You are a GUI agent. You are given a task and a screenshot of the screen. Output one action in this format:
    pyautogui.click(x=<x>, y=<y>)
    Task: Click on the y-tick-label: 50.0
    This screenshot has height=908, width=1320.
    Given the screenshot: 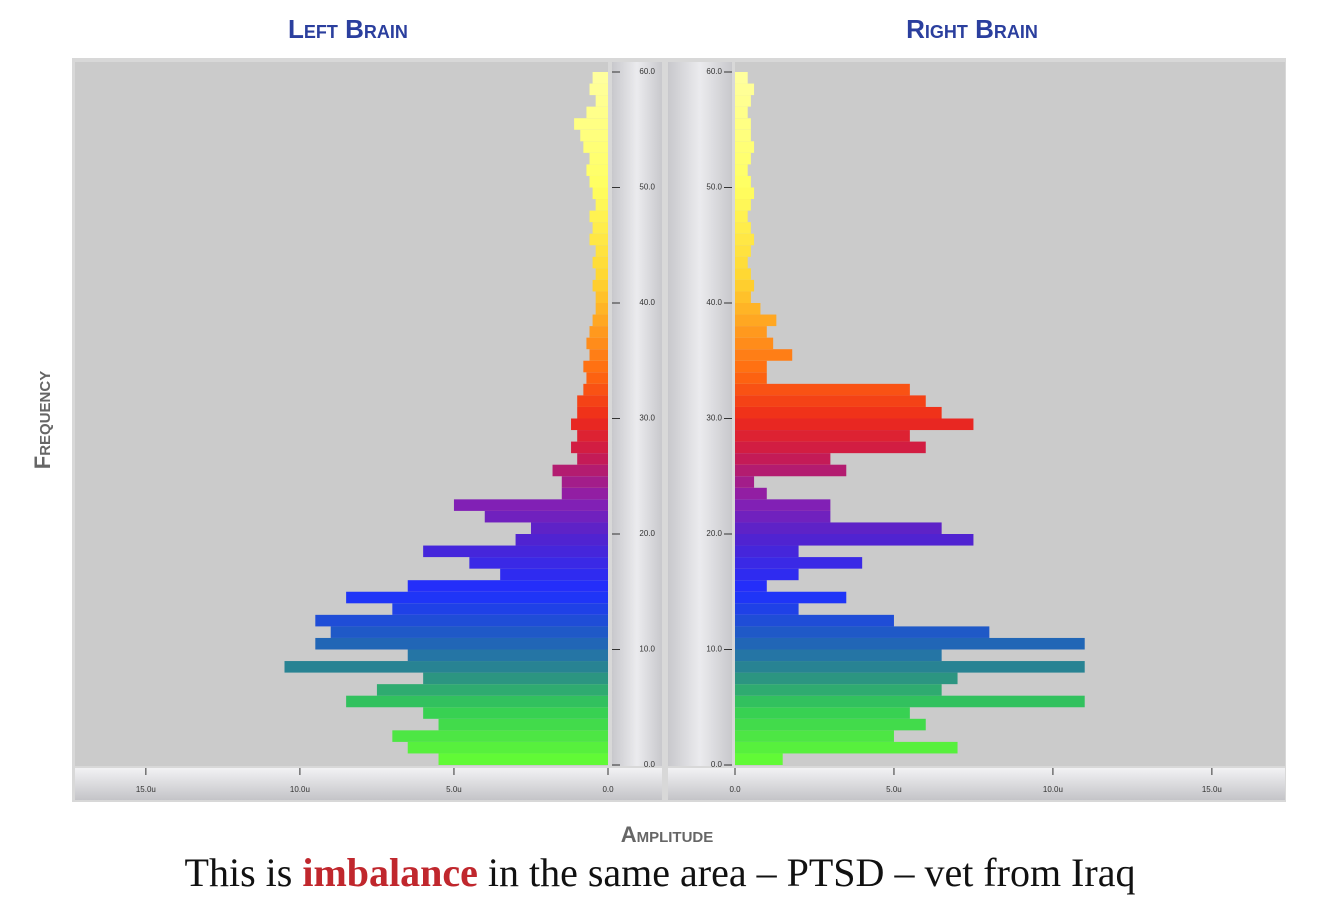 What is the action you would take?
    pyautogui.click(x=714, y=187)
    